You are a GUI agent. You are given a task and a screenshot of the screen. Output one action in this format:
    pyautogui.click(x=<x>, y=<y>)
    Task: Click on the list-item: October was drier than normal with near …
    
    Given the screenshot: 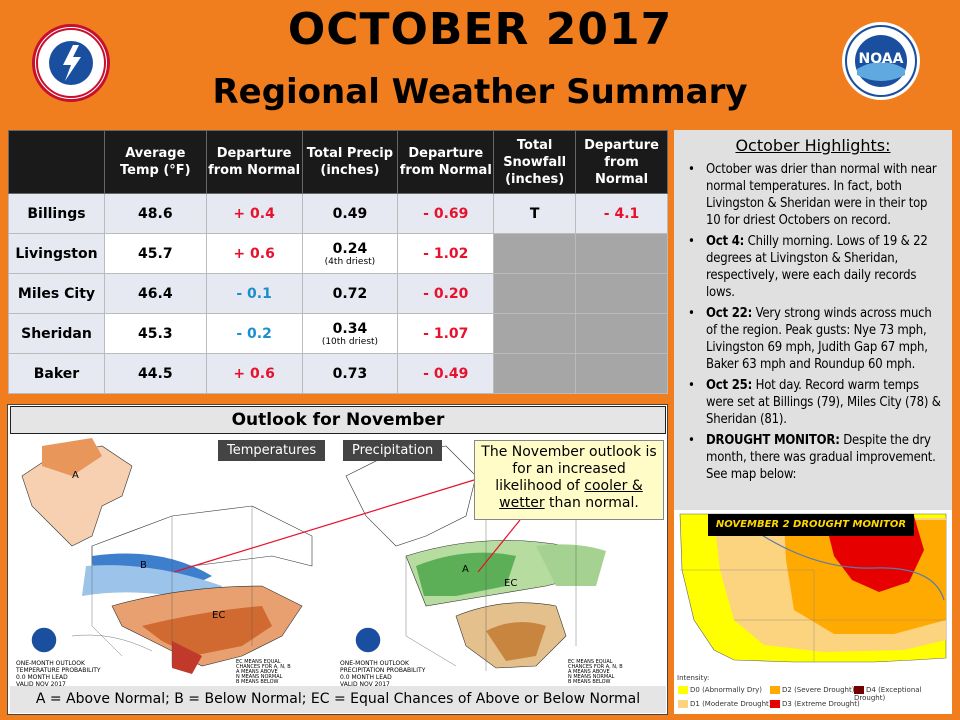 What is the action you would take?
    pyautogui.click(x=816, y=195)
    